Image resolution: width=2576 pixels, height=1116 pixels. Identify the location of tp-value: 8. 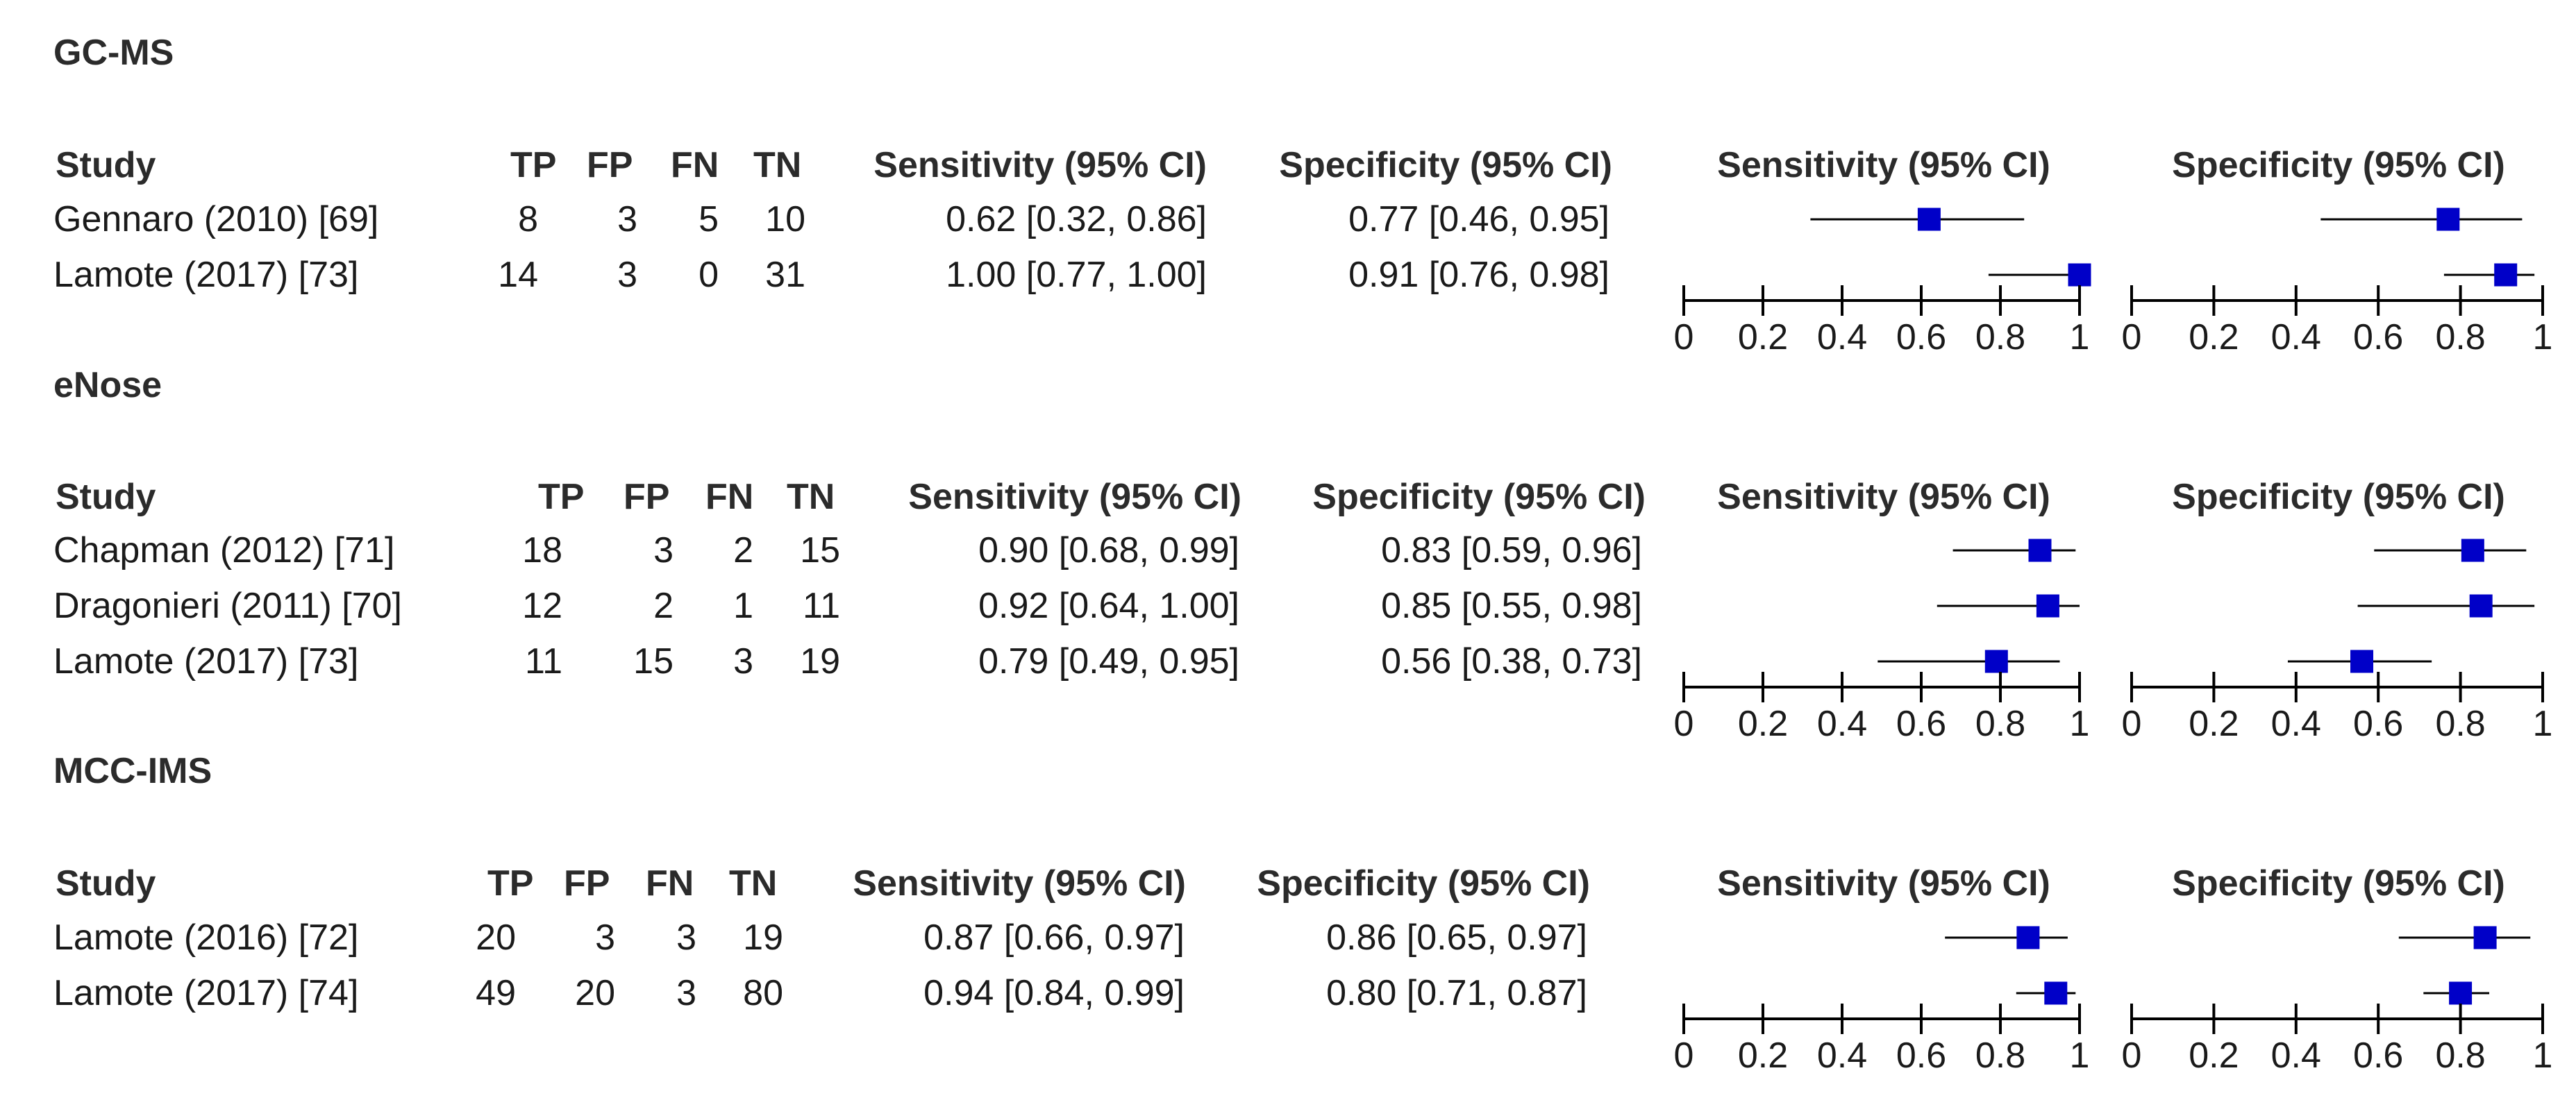
(528, 219).